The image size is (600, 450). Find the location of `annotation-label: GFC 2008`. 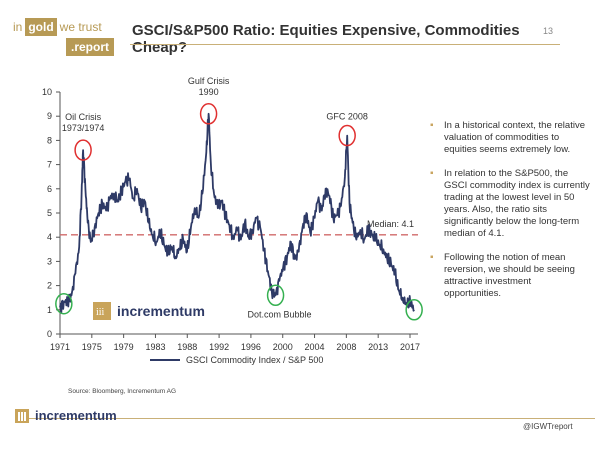

annotation-label: GFC 2008 is located at coordinates (347, 117).